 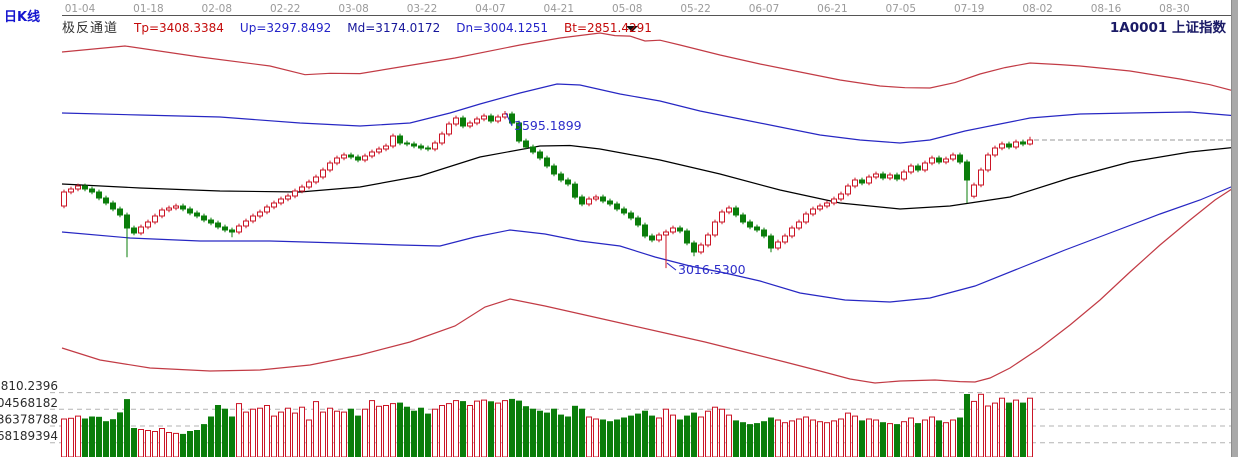 I want to click on price-annotation: 3595.1899, so click(x=548, y=125).